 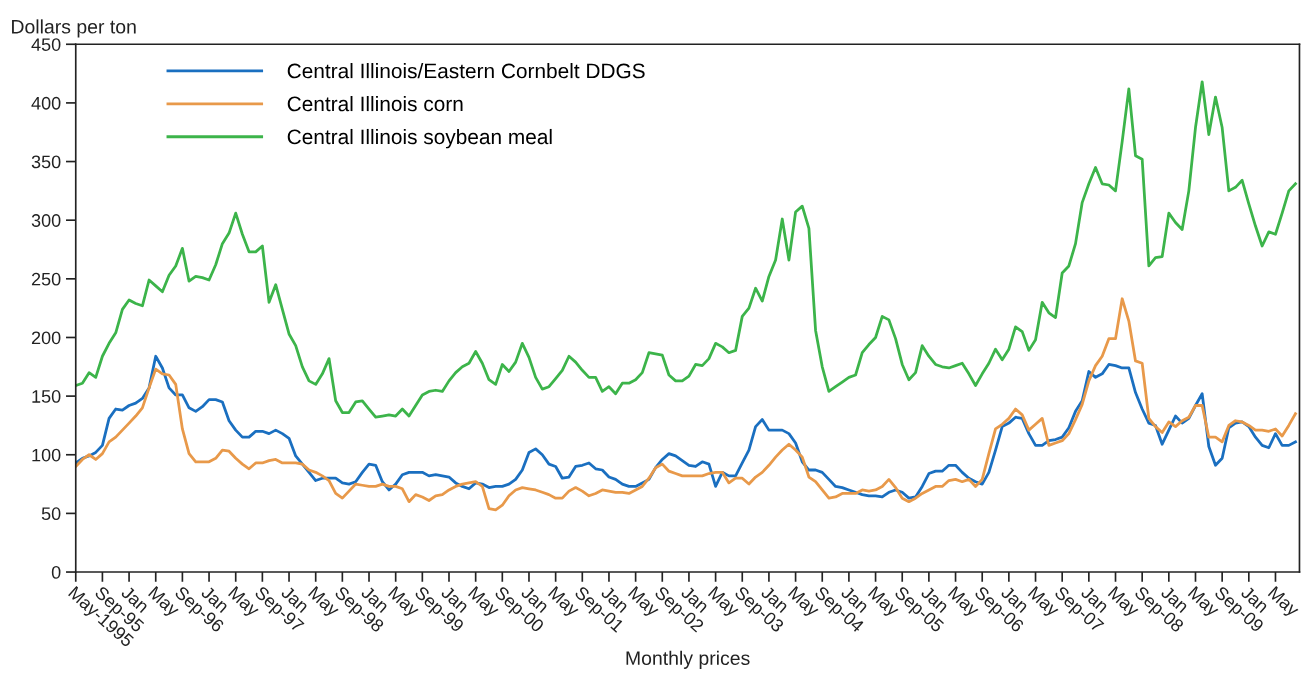 I want to click on legend-label: Central Illinois soybean meal, so click(x=419, y=138).